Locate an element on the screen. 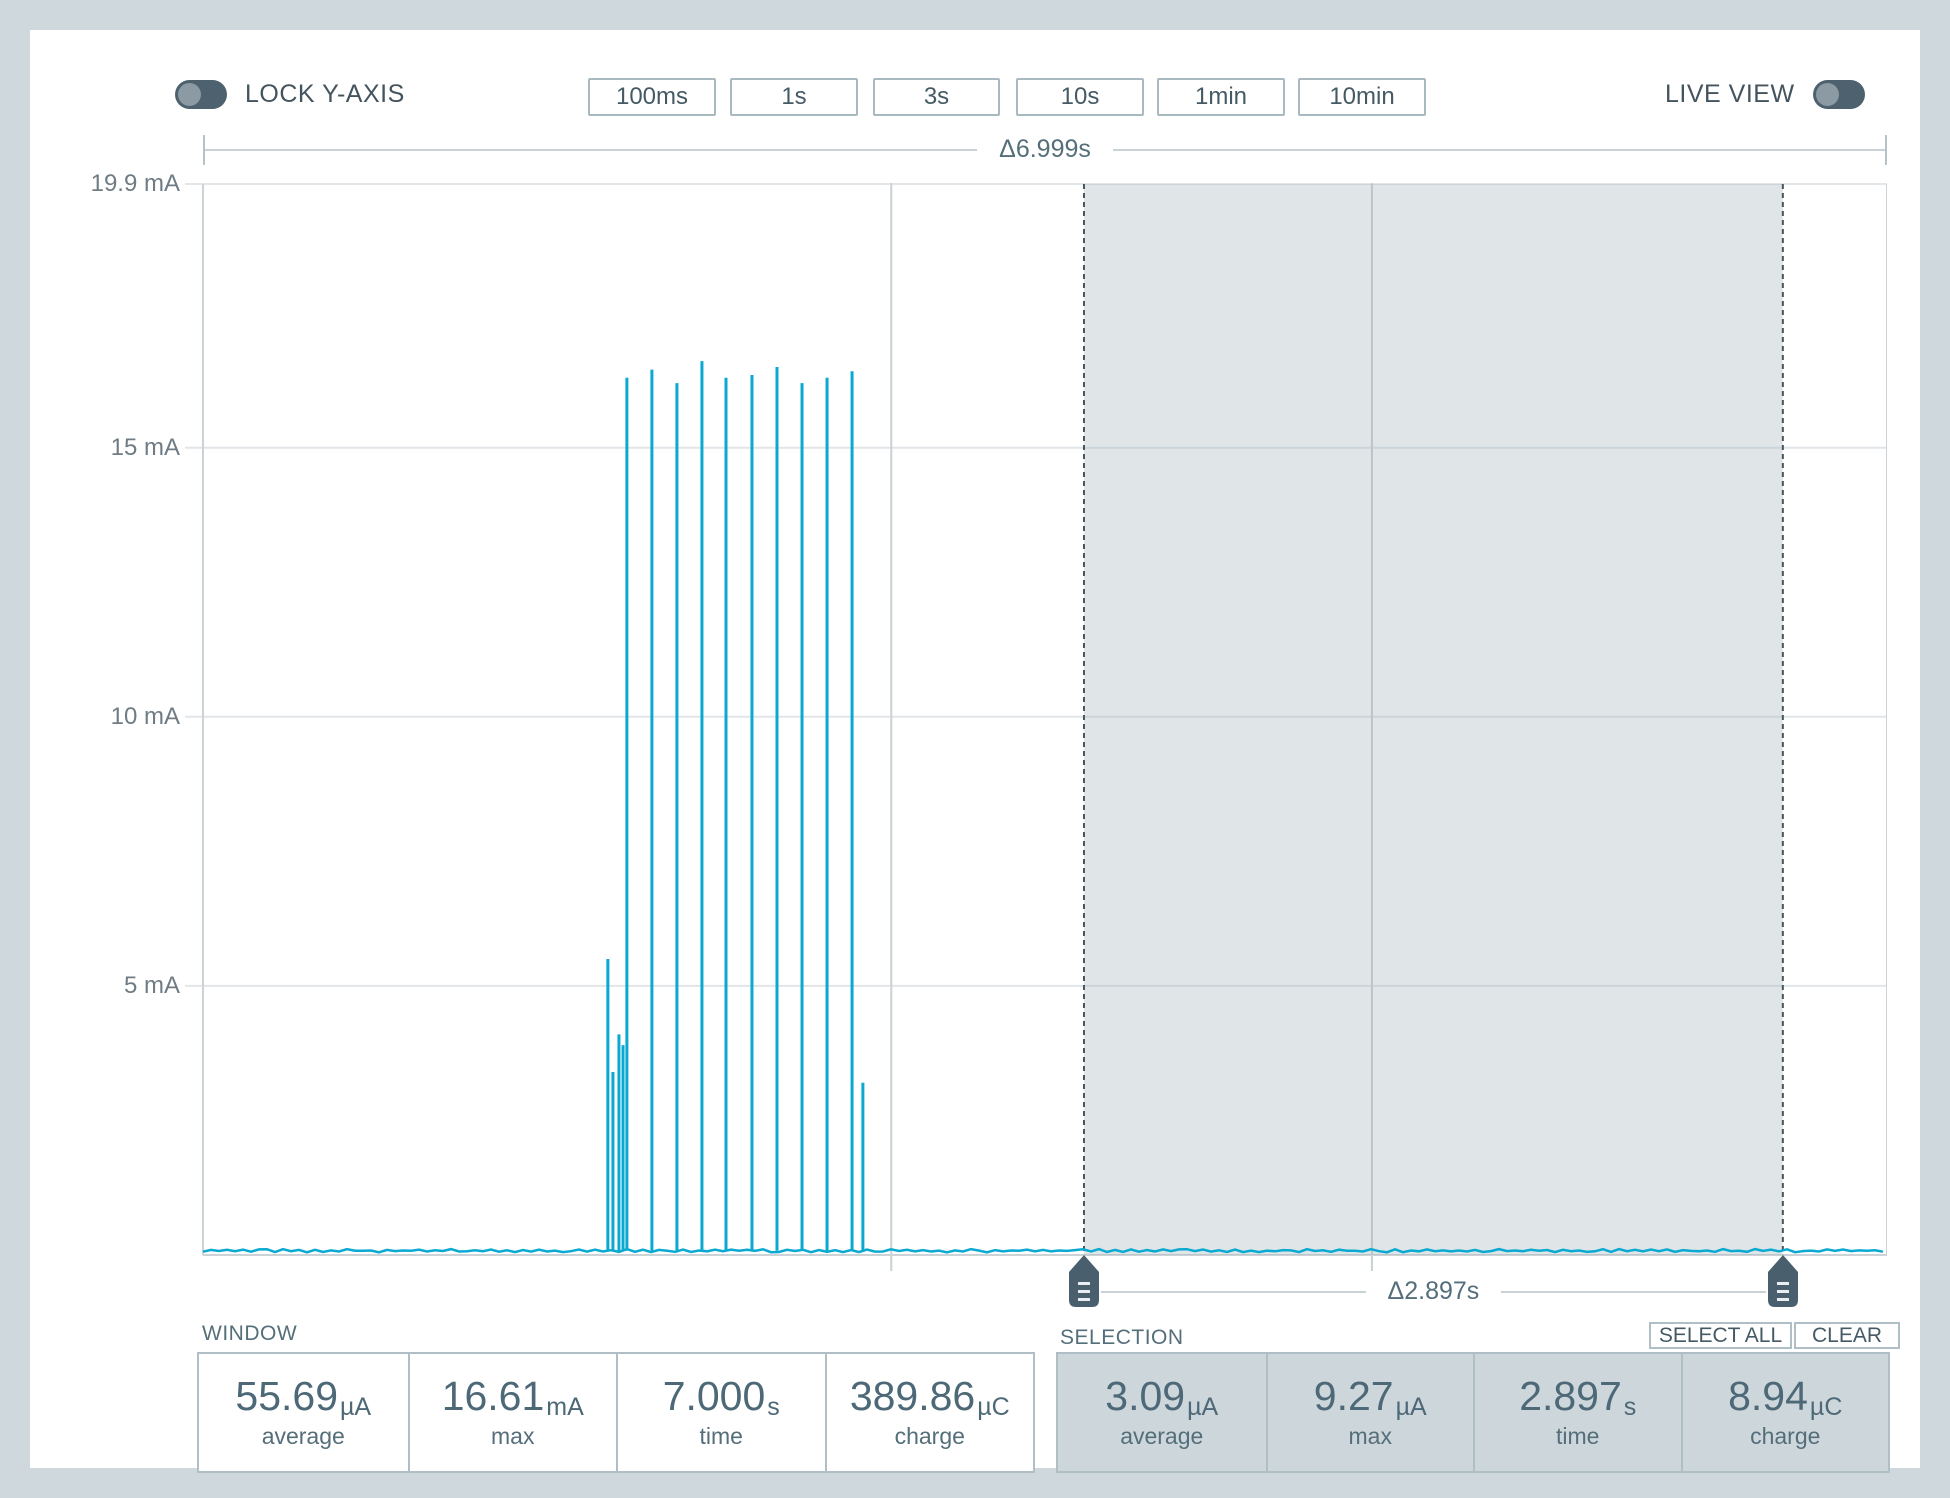 This screenshot has height=1498, width=1950. selection-stat-max: 9.27µA max is located at coordinates (1369, 1412).